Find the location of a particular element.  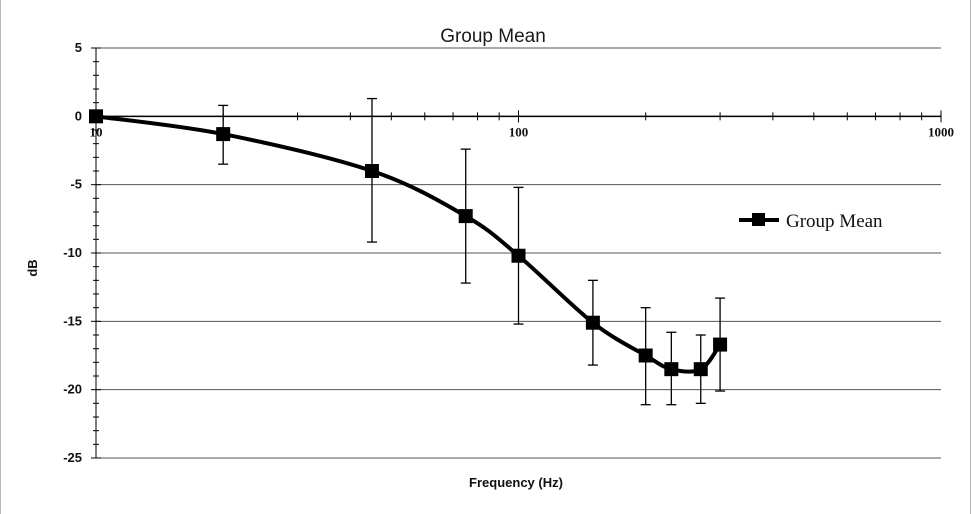

y-tick-label: -20 is located at coordinates (72, 389).